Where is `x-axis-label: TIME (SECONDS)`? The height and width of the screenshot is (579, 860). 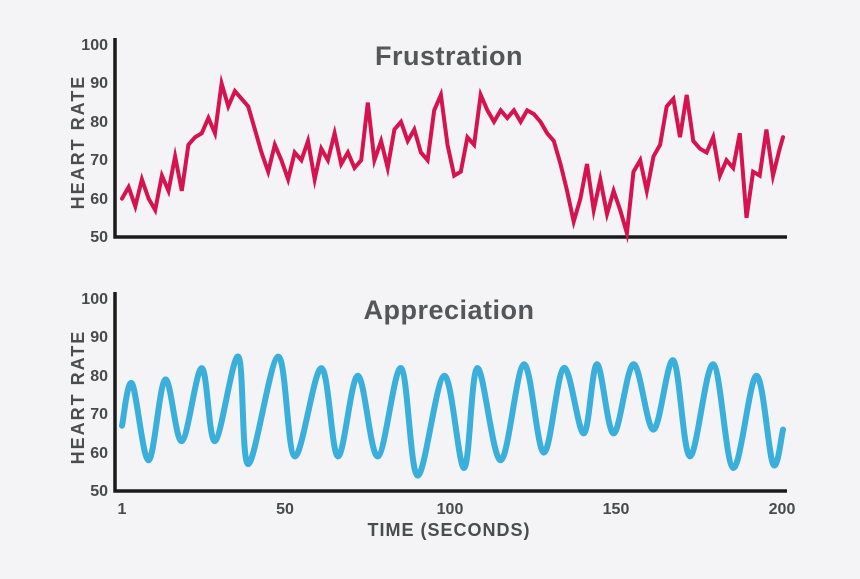 x-axis-label: TIME (SECONDS) is located at coordinates (449, 530).